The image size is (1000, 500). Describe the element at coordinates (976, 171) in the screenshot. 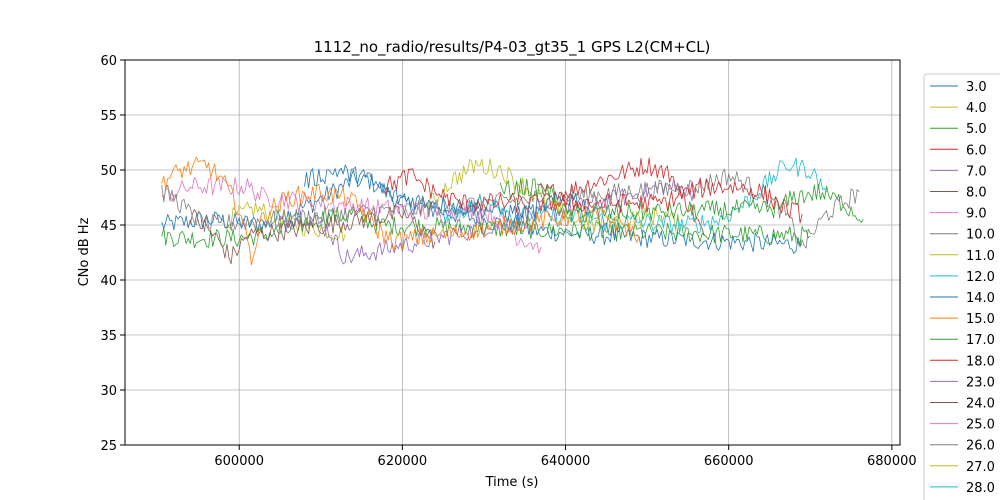

I see `legend-label: 7.0` at that location.